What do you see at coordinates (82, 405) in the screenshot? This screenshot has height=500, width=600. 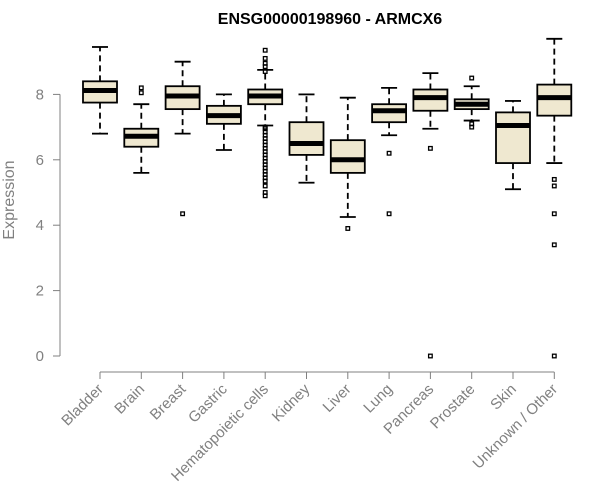 I see `x-tick-label: Bladder` at bounding box center [82, 405].